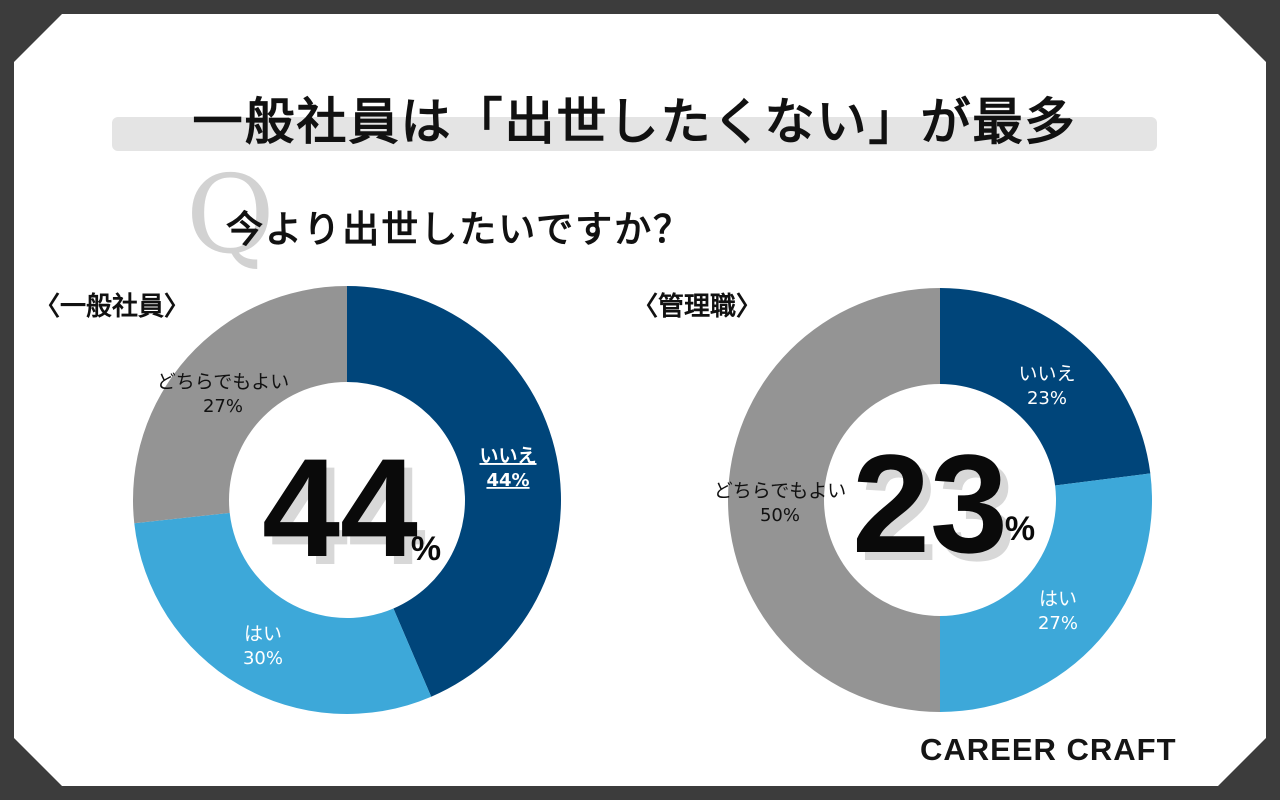 This screenshot has width=1280, height=800. Describe the element at coordinates (634, 134) in the screenshot. I see `title-highlight-bar` at that location.